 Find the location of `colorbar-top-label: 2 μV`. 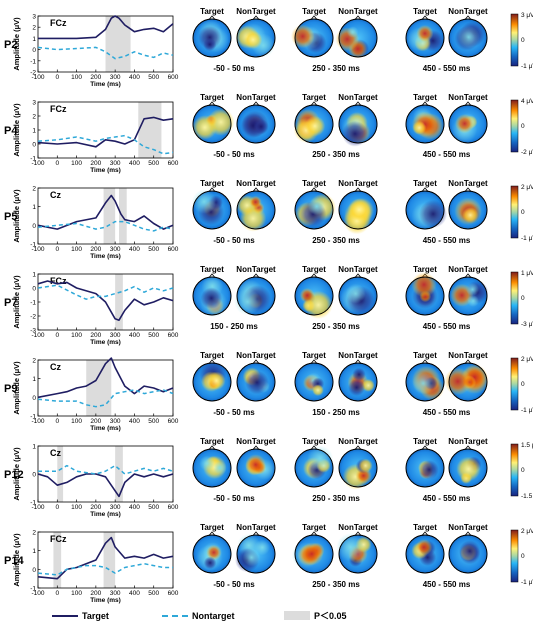

colorbar-top-label: 2 μV is located at coordinates (527, 531).